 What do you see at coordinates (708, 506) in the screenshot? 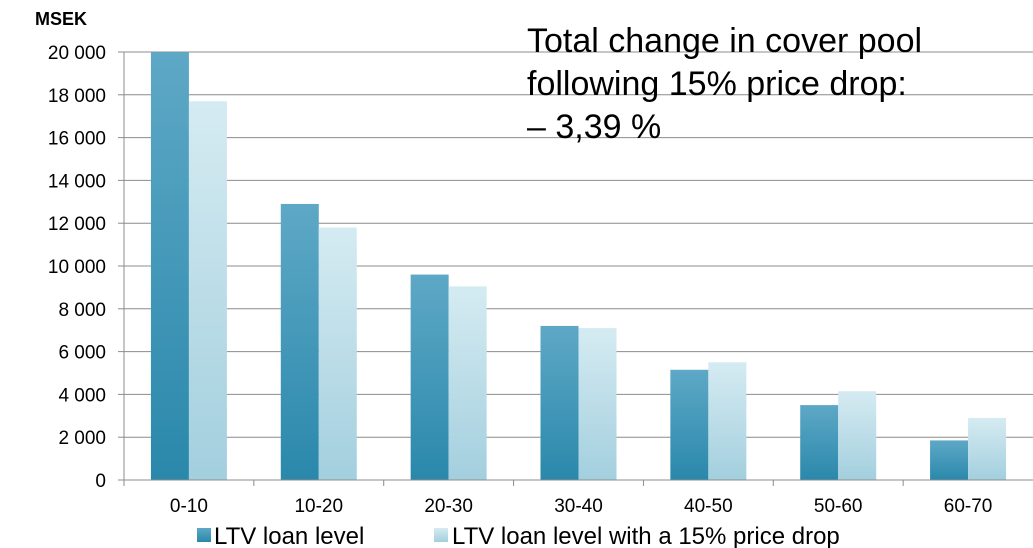
I see `x-tick-label: 40-50` at bounding box center [708, 506].